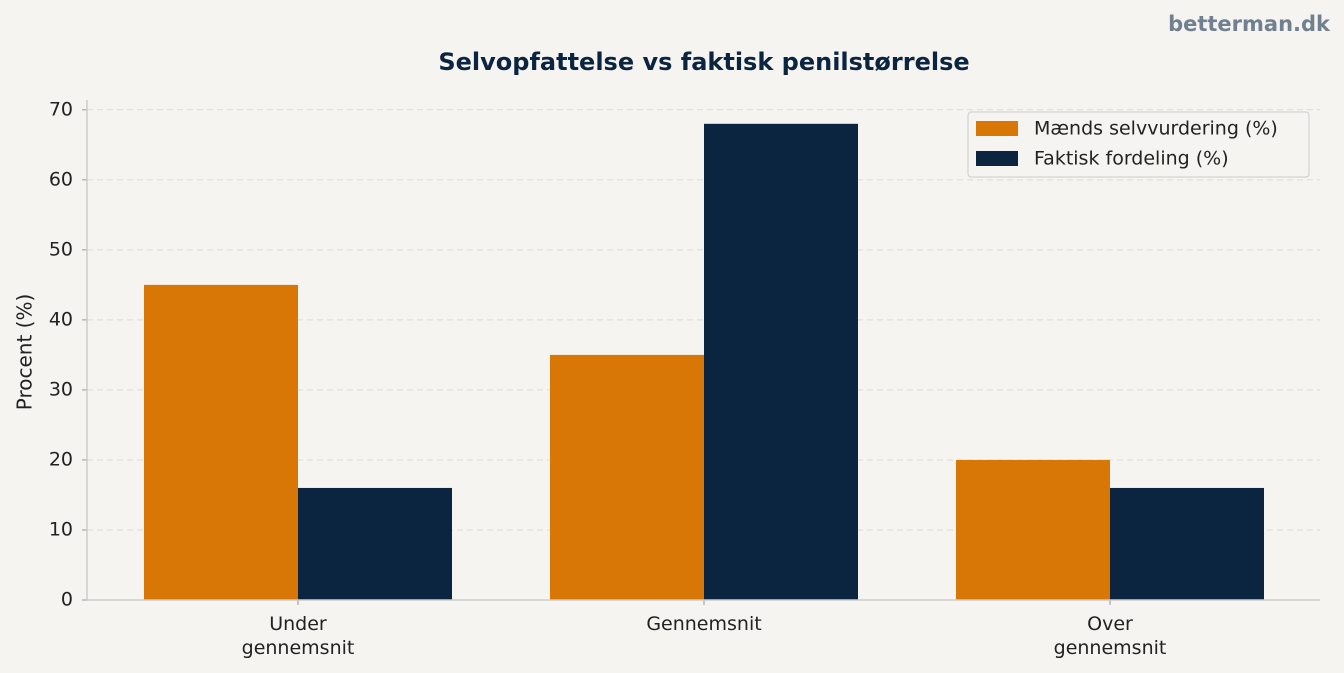 The height and width of the screenshot is (673, 1344). I want to click on x-tick-label: Under gennemsnit, so click(298, 636).